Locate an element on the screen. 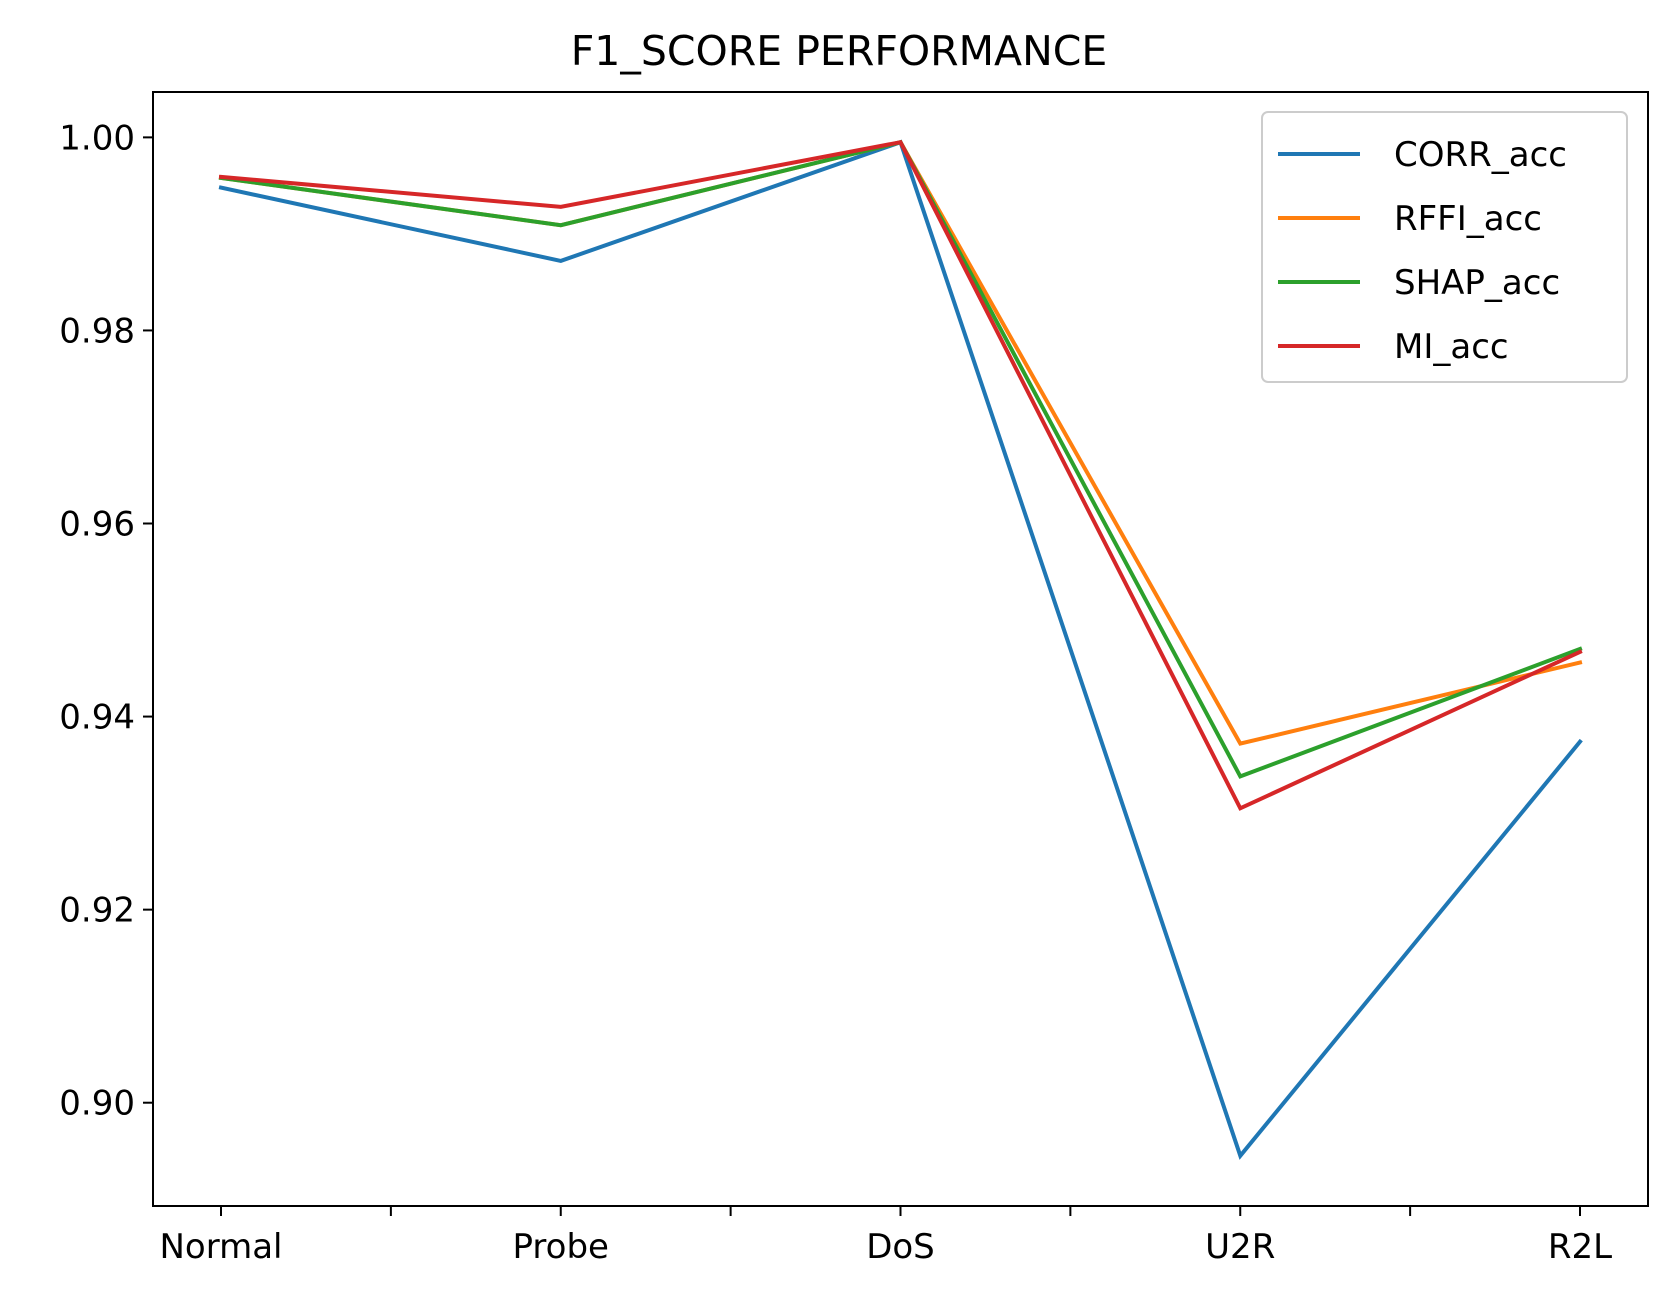 This screenshot has width=1669, height=1301. legend: CORR_acc RFFI_acc SHAP_acc MI_acc is located at coordinates (1444, 247).